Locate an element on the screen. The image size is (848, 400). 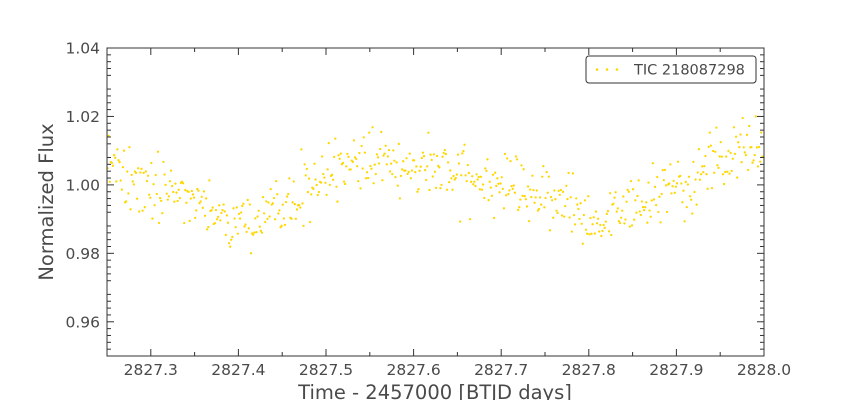
x-tick-label: 2827.9 is located at coordinates (676, 370).